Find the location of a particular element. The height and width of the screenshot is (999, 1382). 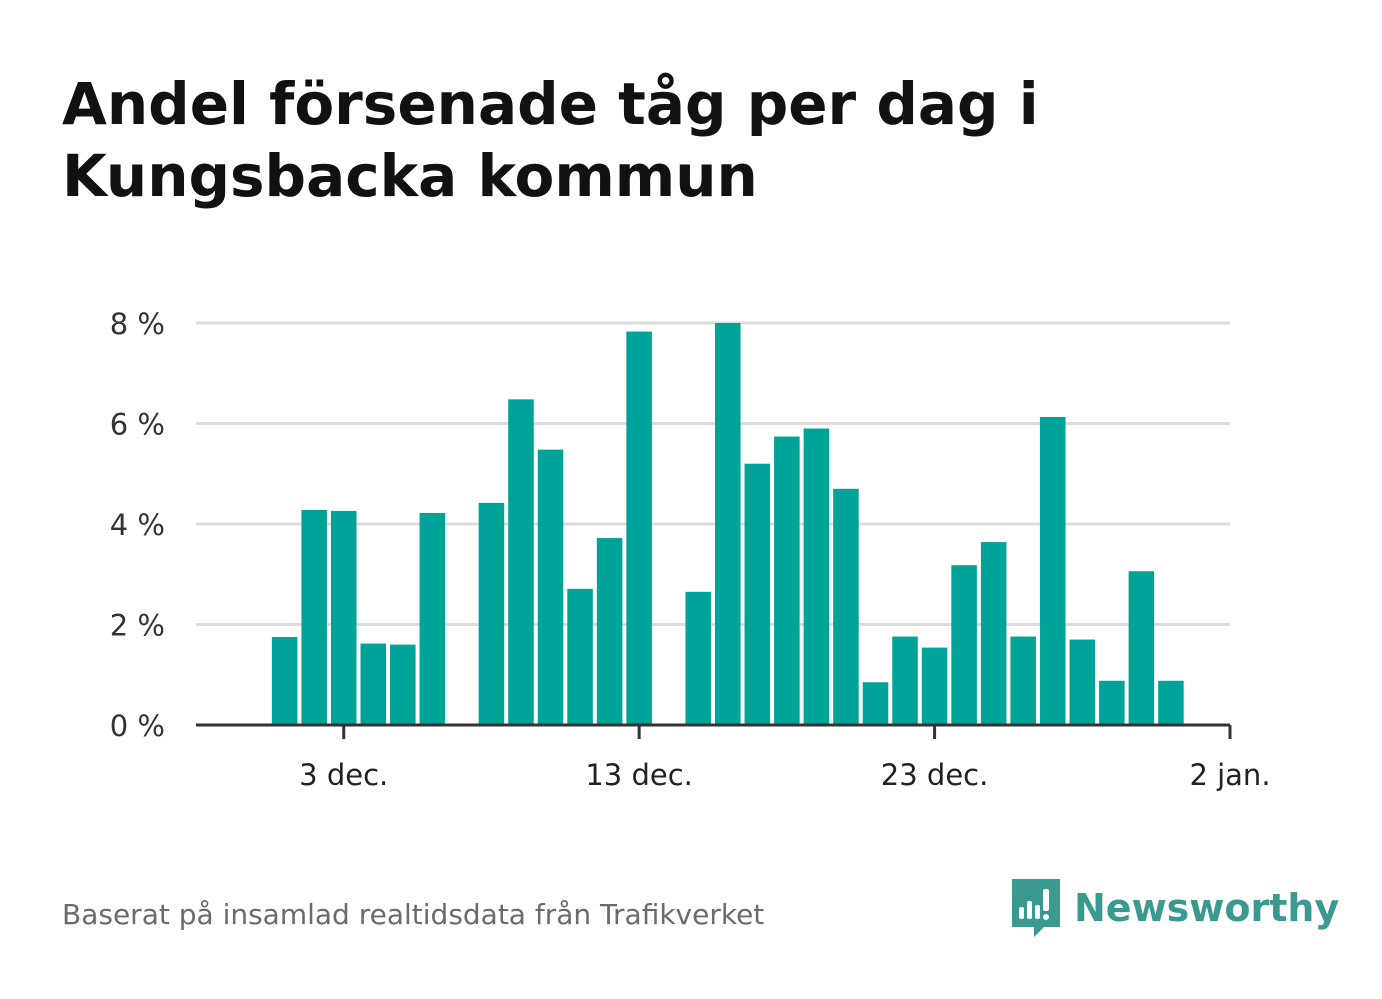

y-tick-label: 2 % is located at coordinates (137, 626).